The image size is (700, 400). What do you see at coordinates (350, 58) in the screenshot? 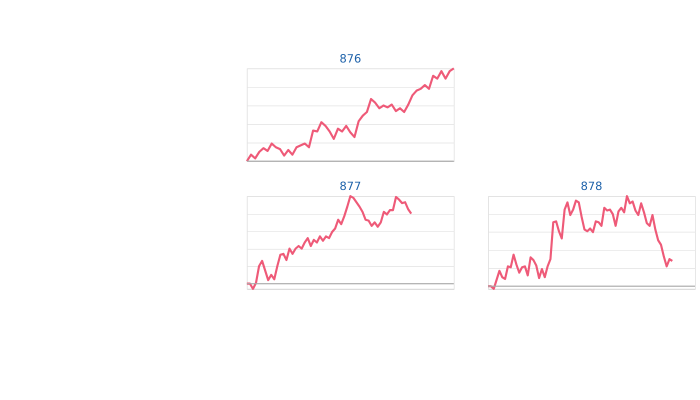
I see `chart-title: 876` at bounding box center [350, 58].